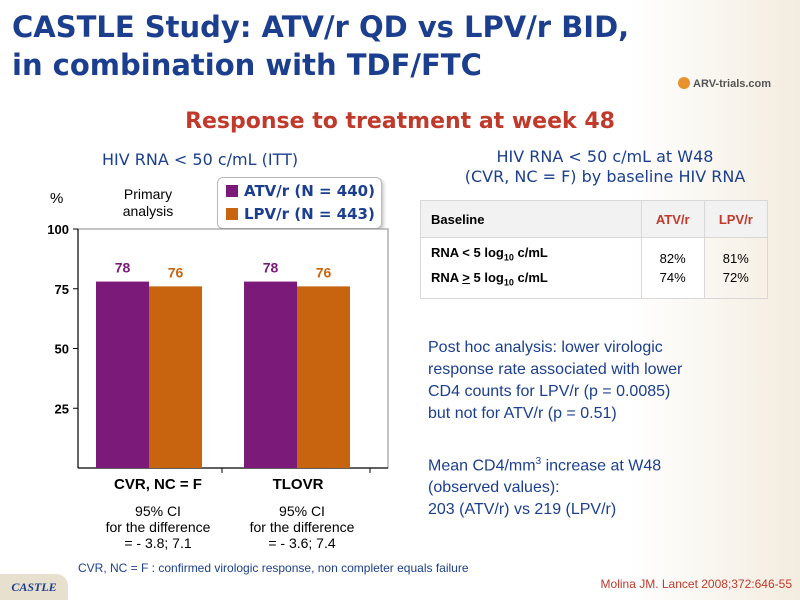 This screenshot has height=600, width=800. I want to click on ci-tlovr-line3: = - 3.6; 7.4, so click(302, 543).